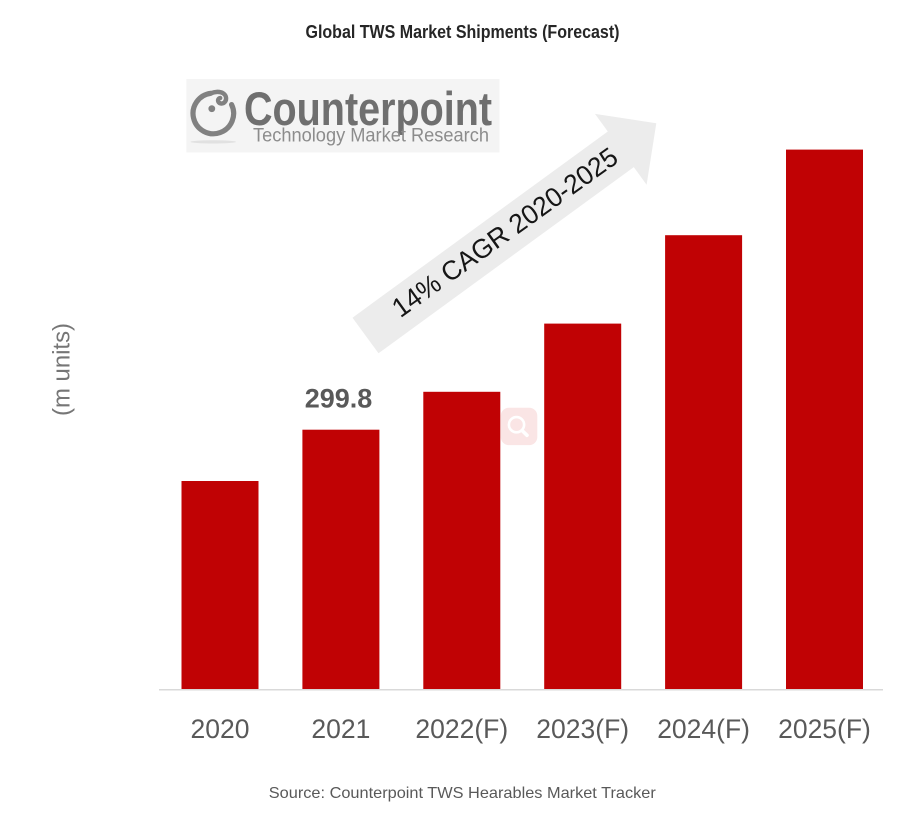 Image resolution: width=908 pixels, height=816 pixels. I want to click on svg-text: 2025(F), so click(824, 729).